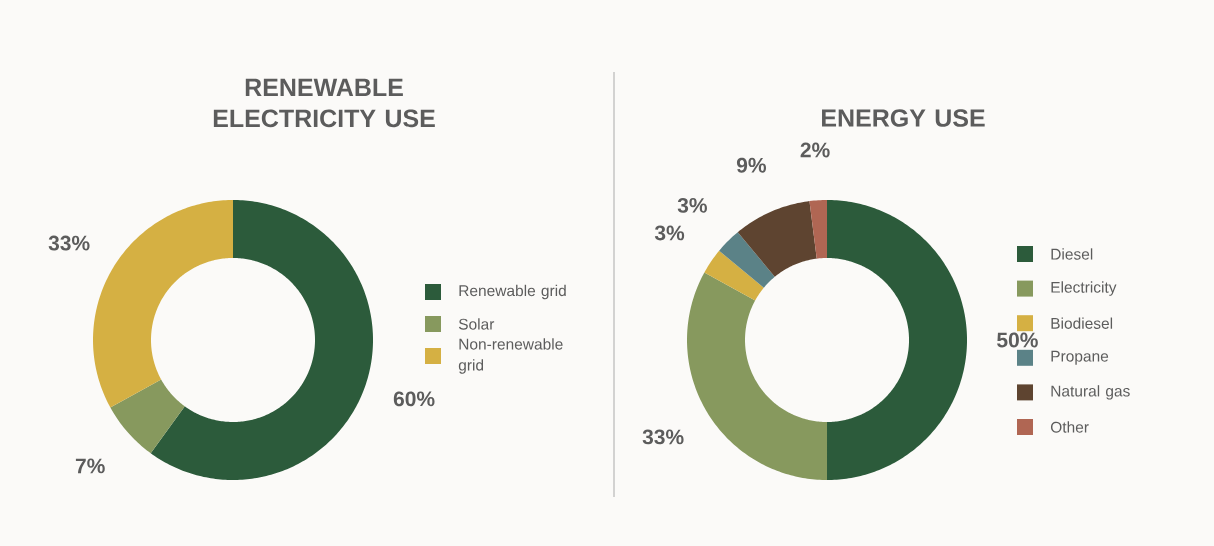 This screenshot has width=1214, height=546. What do you see at coordinates (1017, 340) in the screenshot?
I see `data-label: 50%` at bounding box center [1017, 340].